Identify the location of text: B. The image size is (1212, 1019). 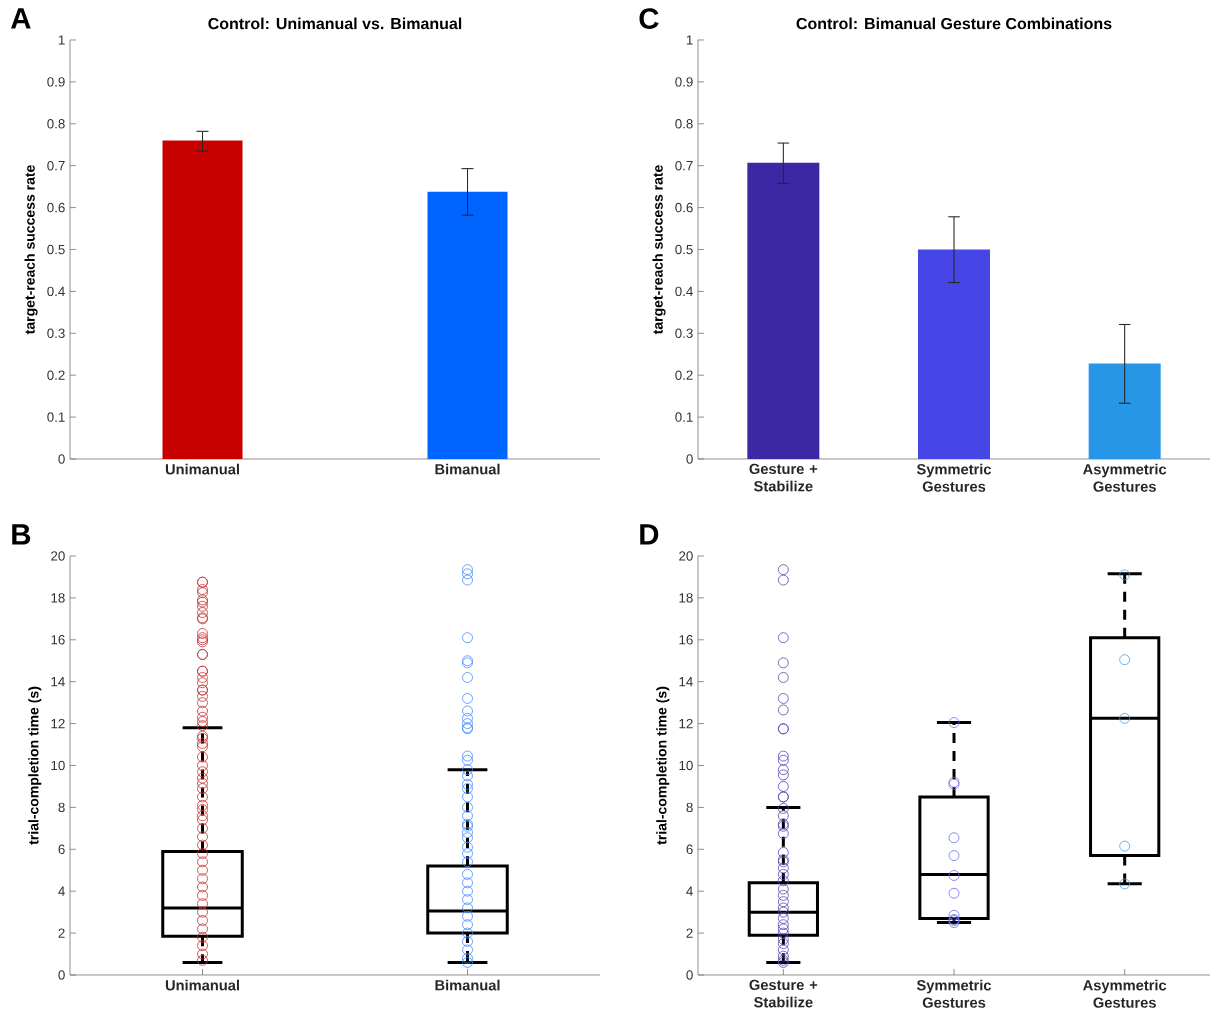
(21, 534).